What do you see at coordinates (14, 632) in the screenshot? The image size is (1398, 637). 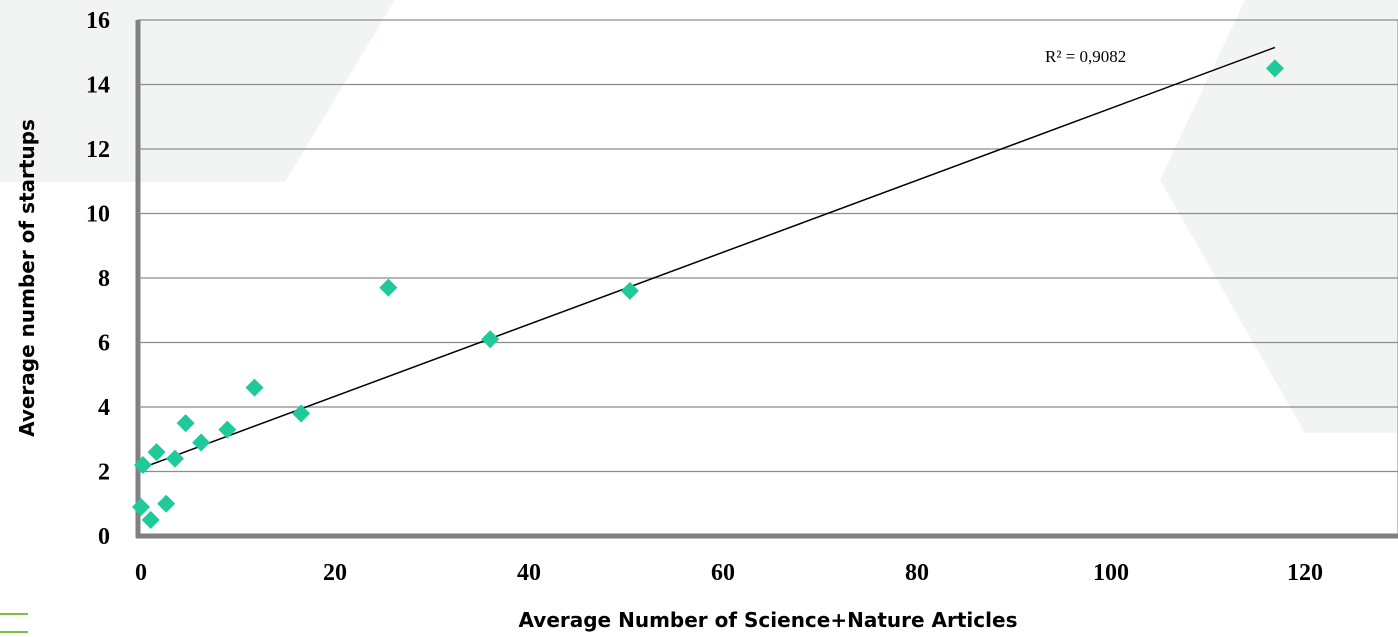 I see `accent-line-bottom` at bounding box center [14, 632].